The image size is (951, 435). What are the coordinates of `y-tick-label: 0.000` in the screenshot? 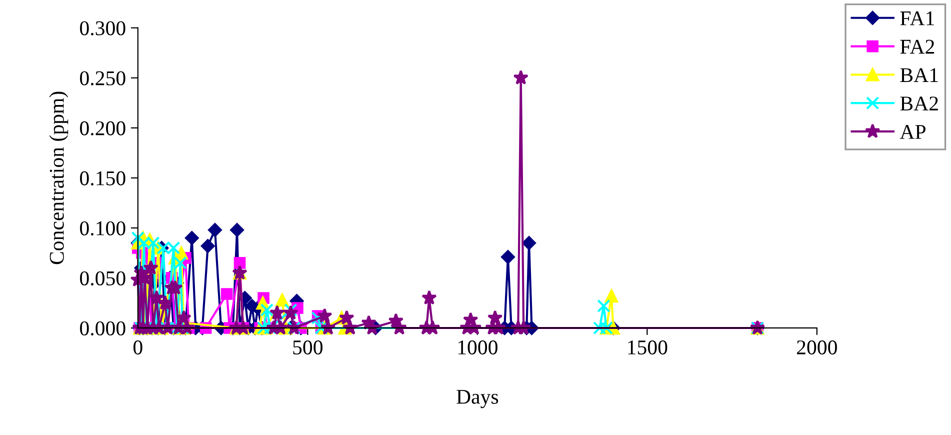 It's located at (103, 328).